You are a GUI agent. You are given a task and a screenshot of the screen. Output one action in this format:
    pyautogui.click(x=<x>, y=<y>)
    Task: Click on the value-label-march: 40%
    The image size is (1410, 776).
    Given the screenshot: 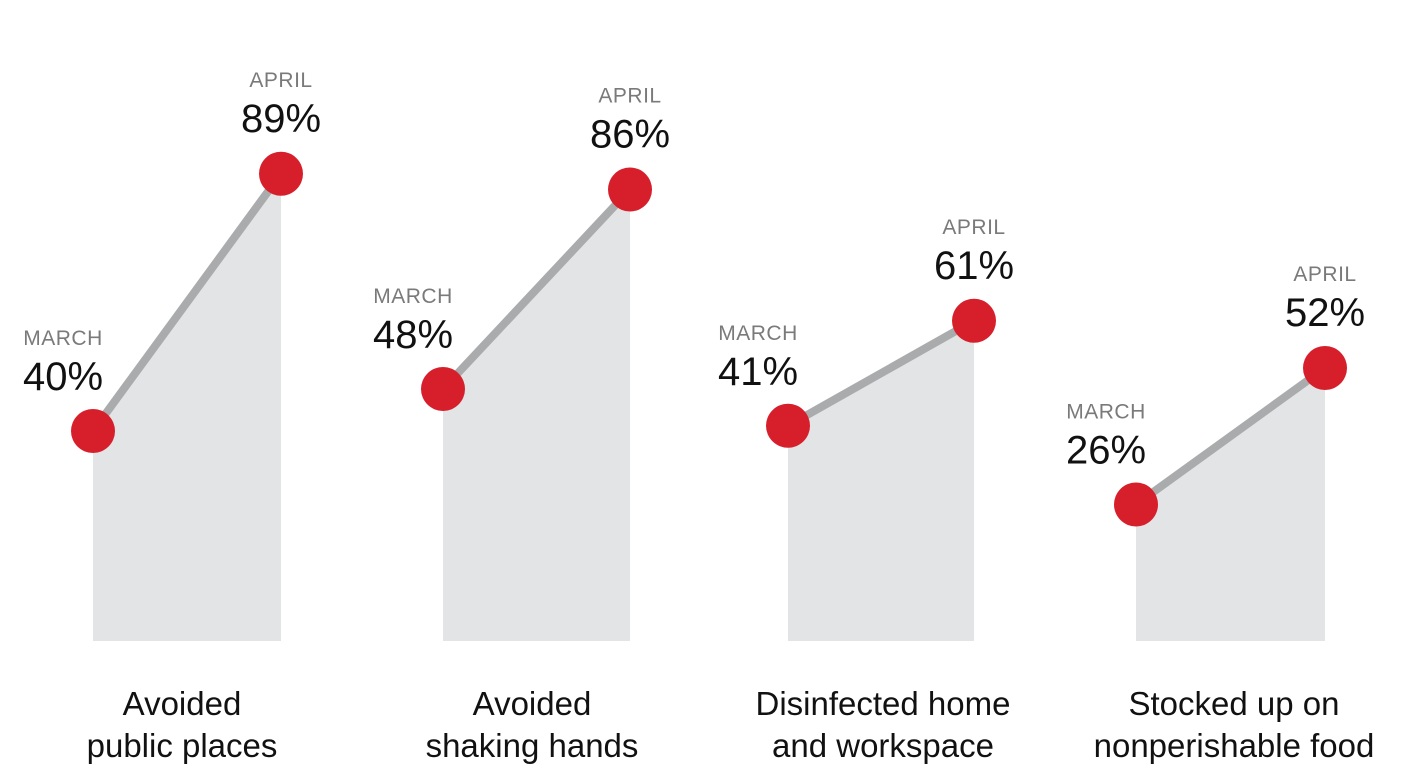 What is the action you would take?
    pyautogui.click(x=63, y=377)
    